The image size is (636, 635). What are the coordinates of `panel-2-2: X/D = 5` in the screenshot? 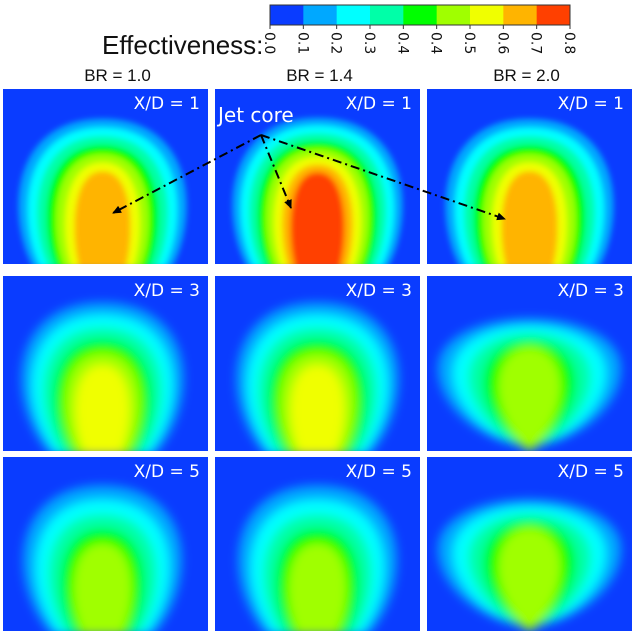 It's located at (529, 544).